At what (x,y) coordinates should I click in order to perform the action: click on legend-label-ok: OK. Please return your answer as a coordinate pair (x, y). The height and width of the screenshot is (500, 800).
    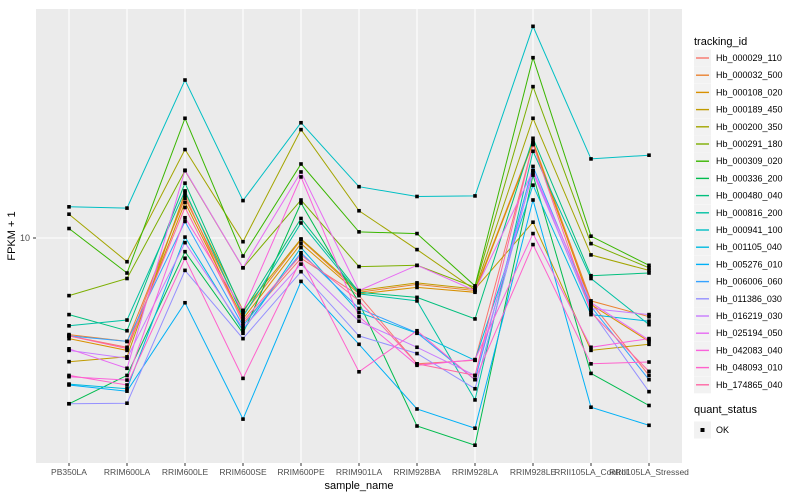
    Looking at the image, I should click on (722, 430).